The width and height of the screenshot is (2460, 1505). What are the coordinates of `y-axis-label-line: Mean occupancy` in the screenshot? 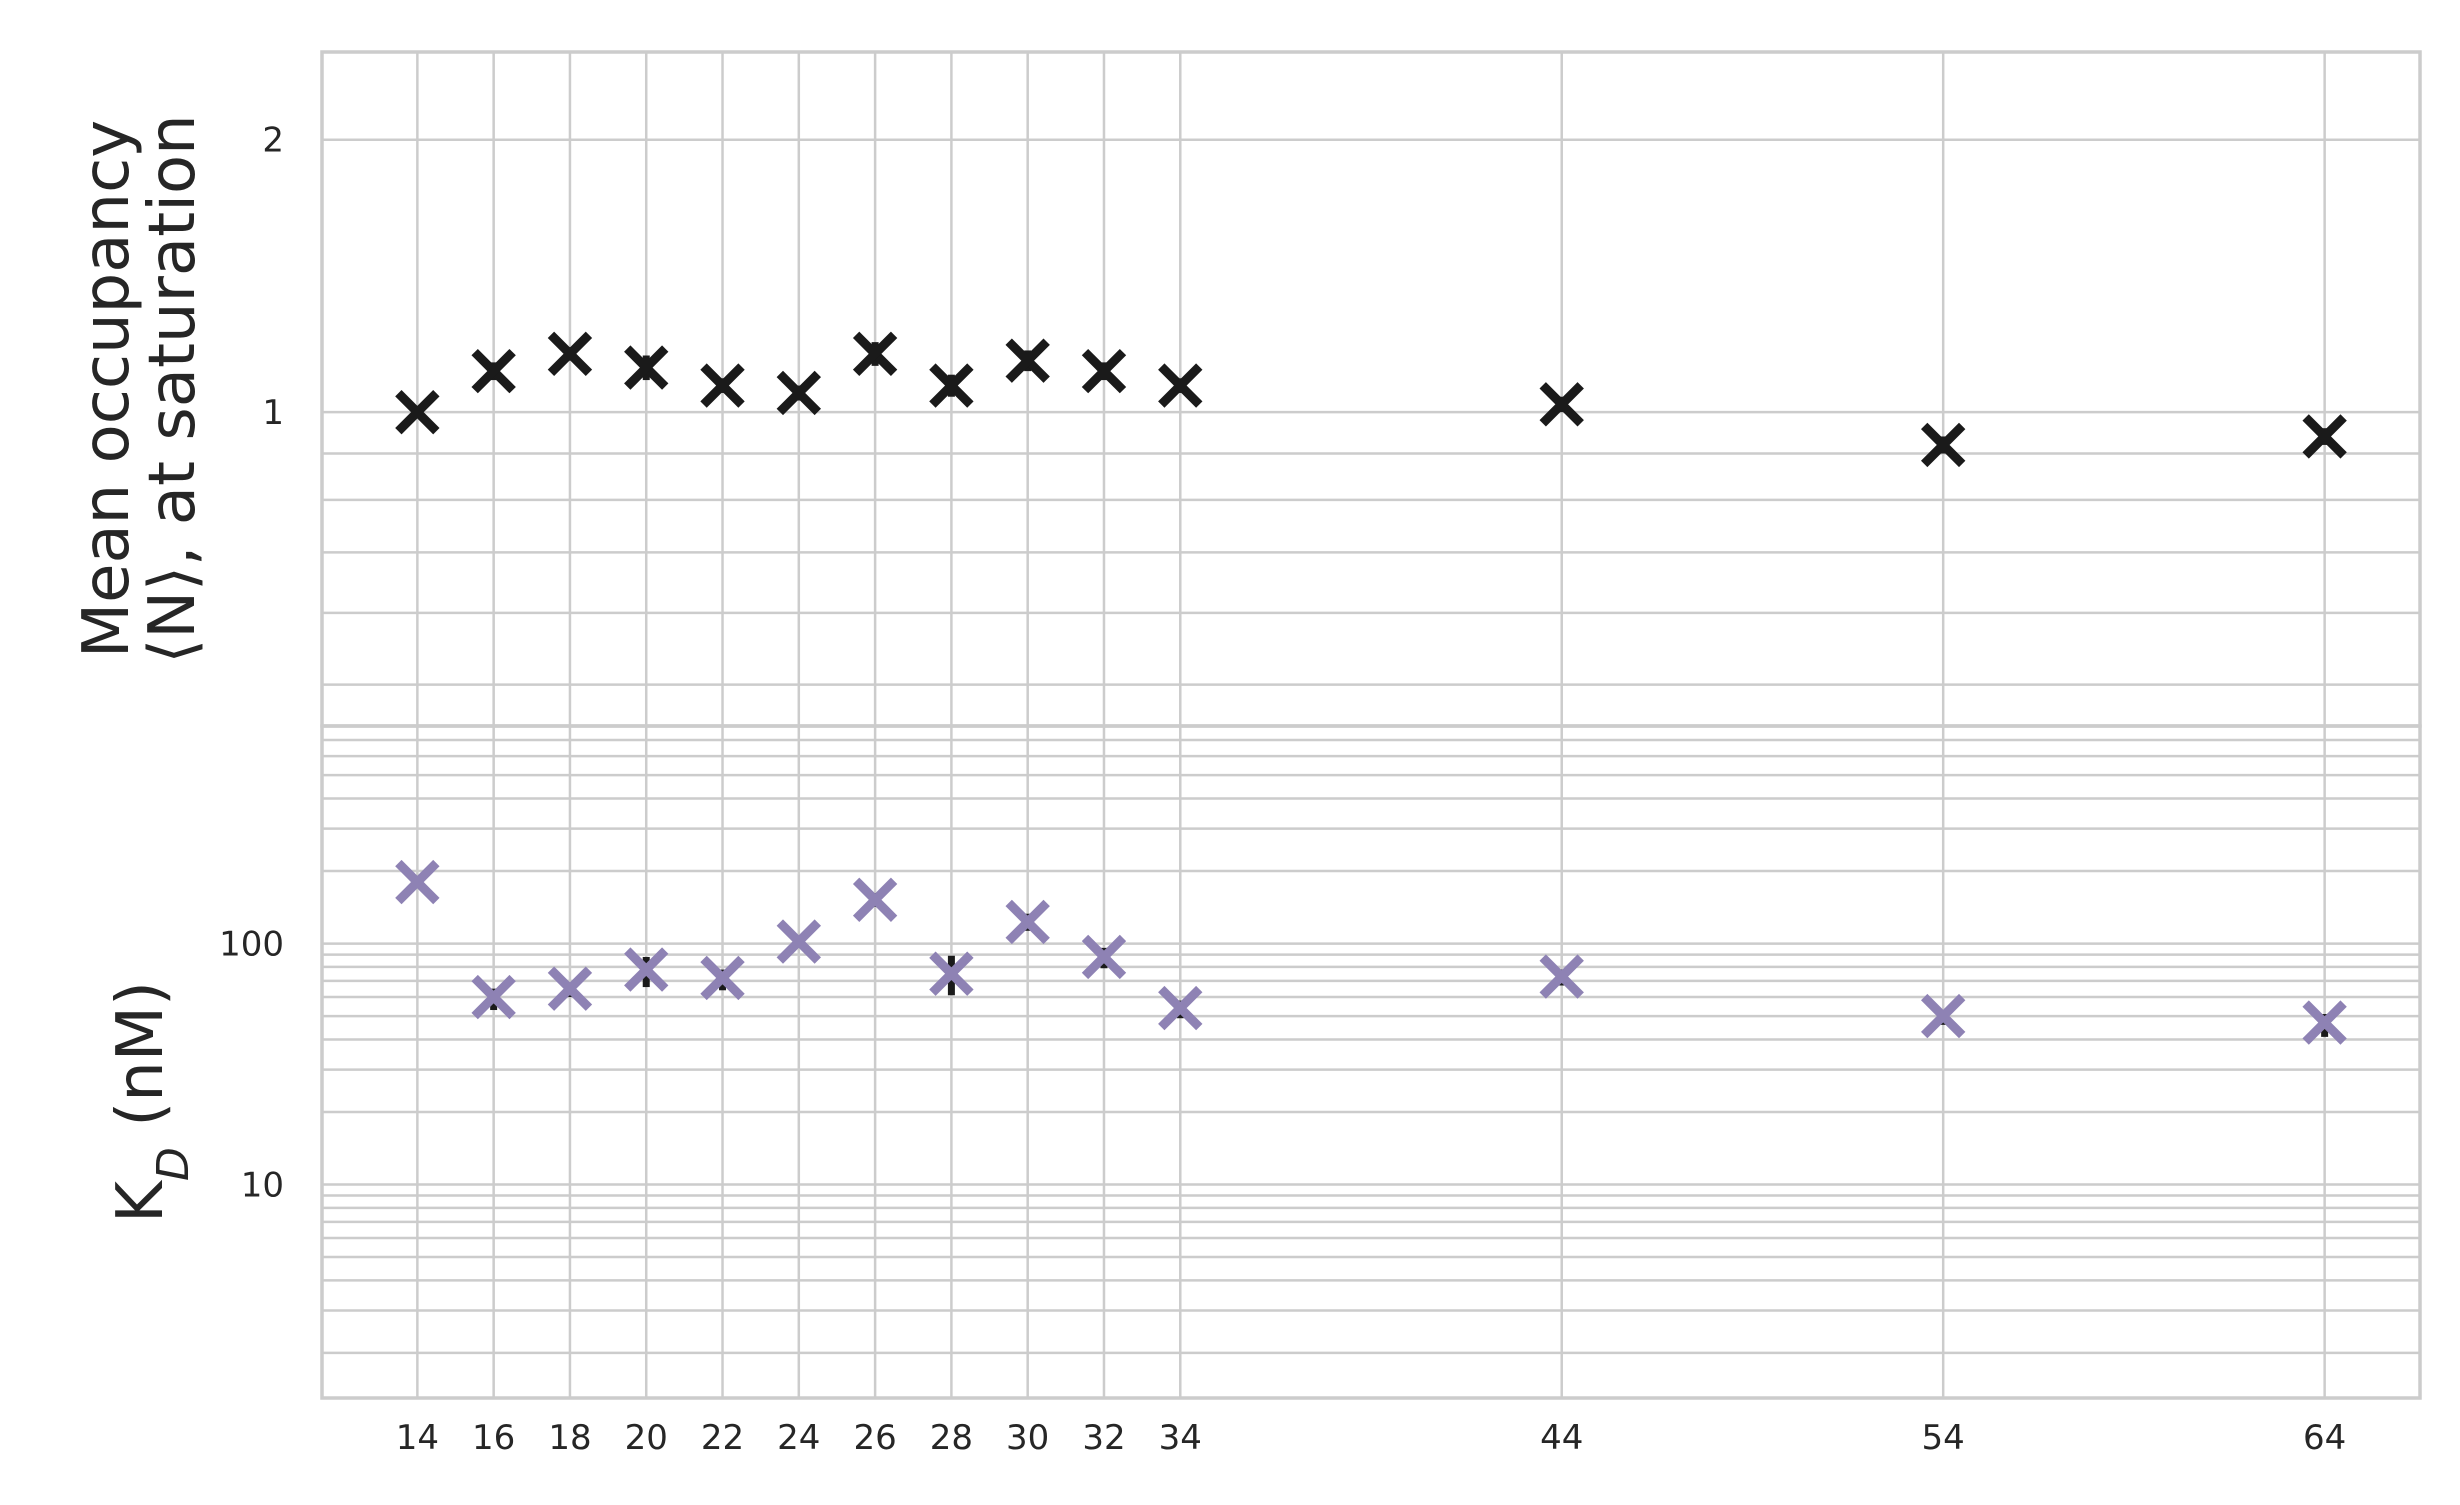 It's located at (107, 389).